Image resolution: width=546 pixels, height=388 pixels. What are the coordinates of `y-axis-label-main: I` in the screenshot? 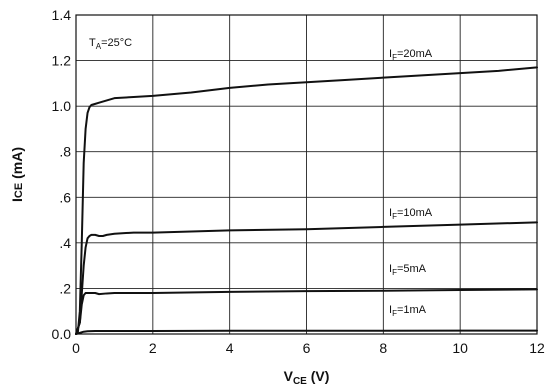 It's located at (17, 200).